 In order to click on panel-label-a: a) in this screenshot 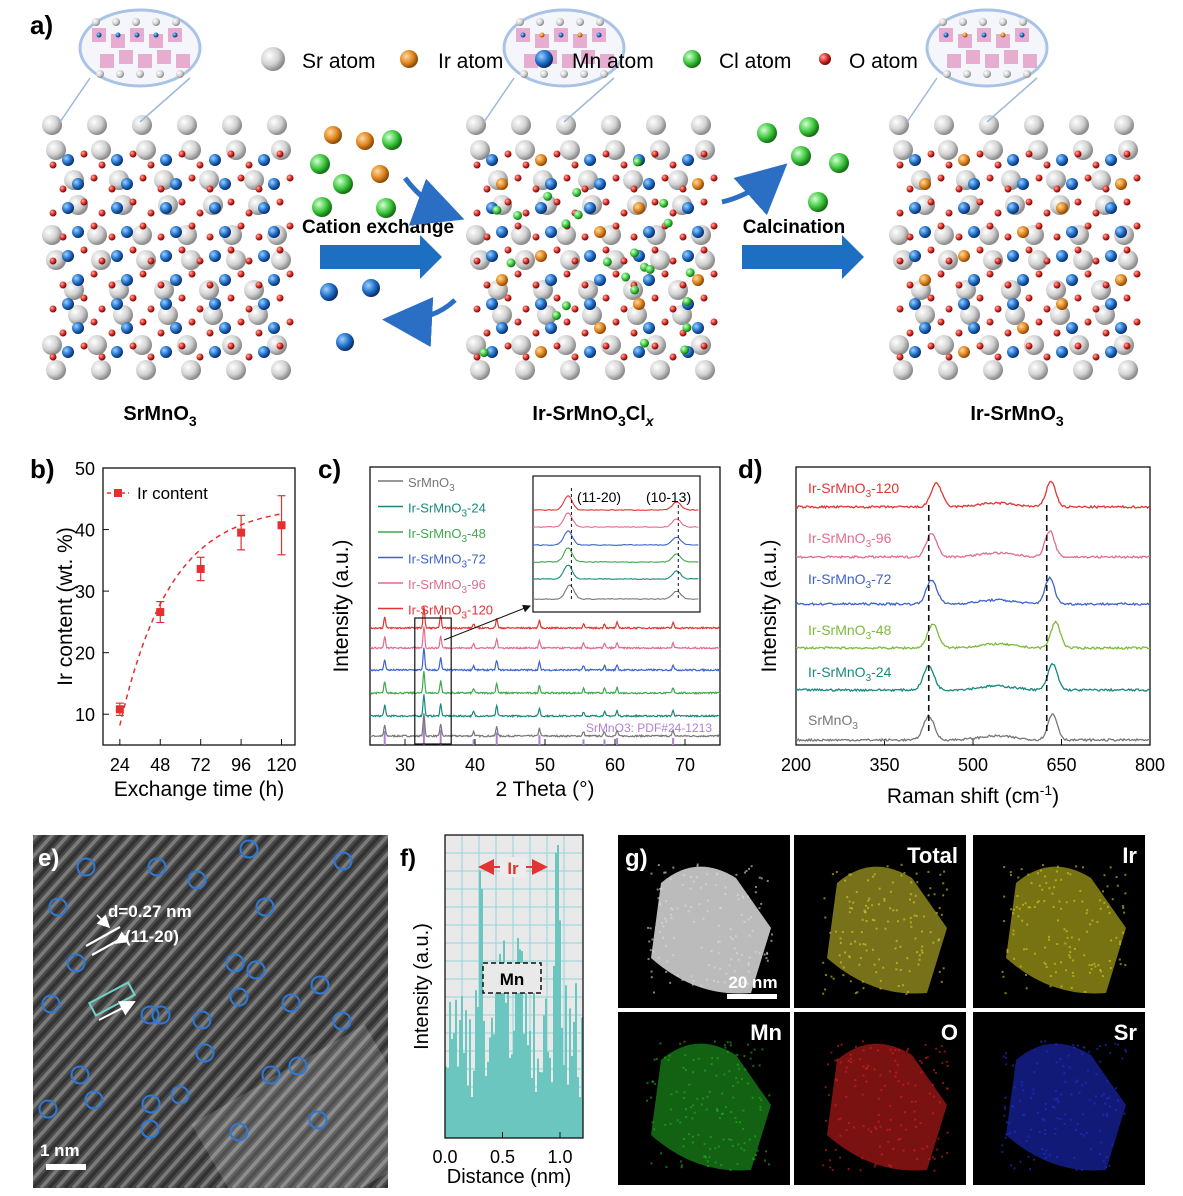, I will do `click(41, 25)`.